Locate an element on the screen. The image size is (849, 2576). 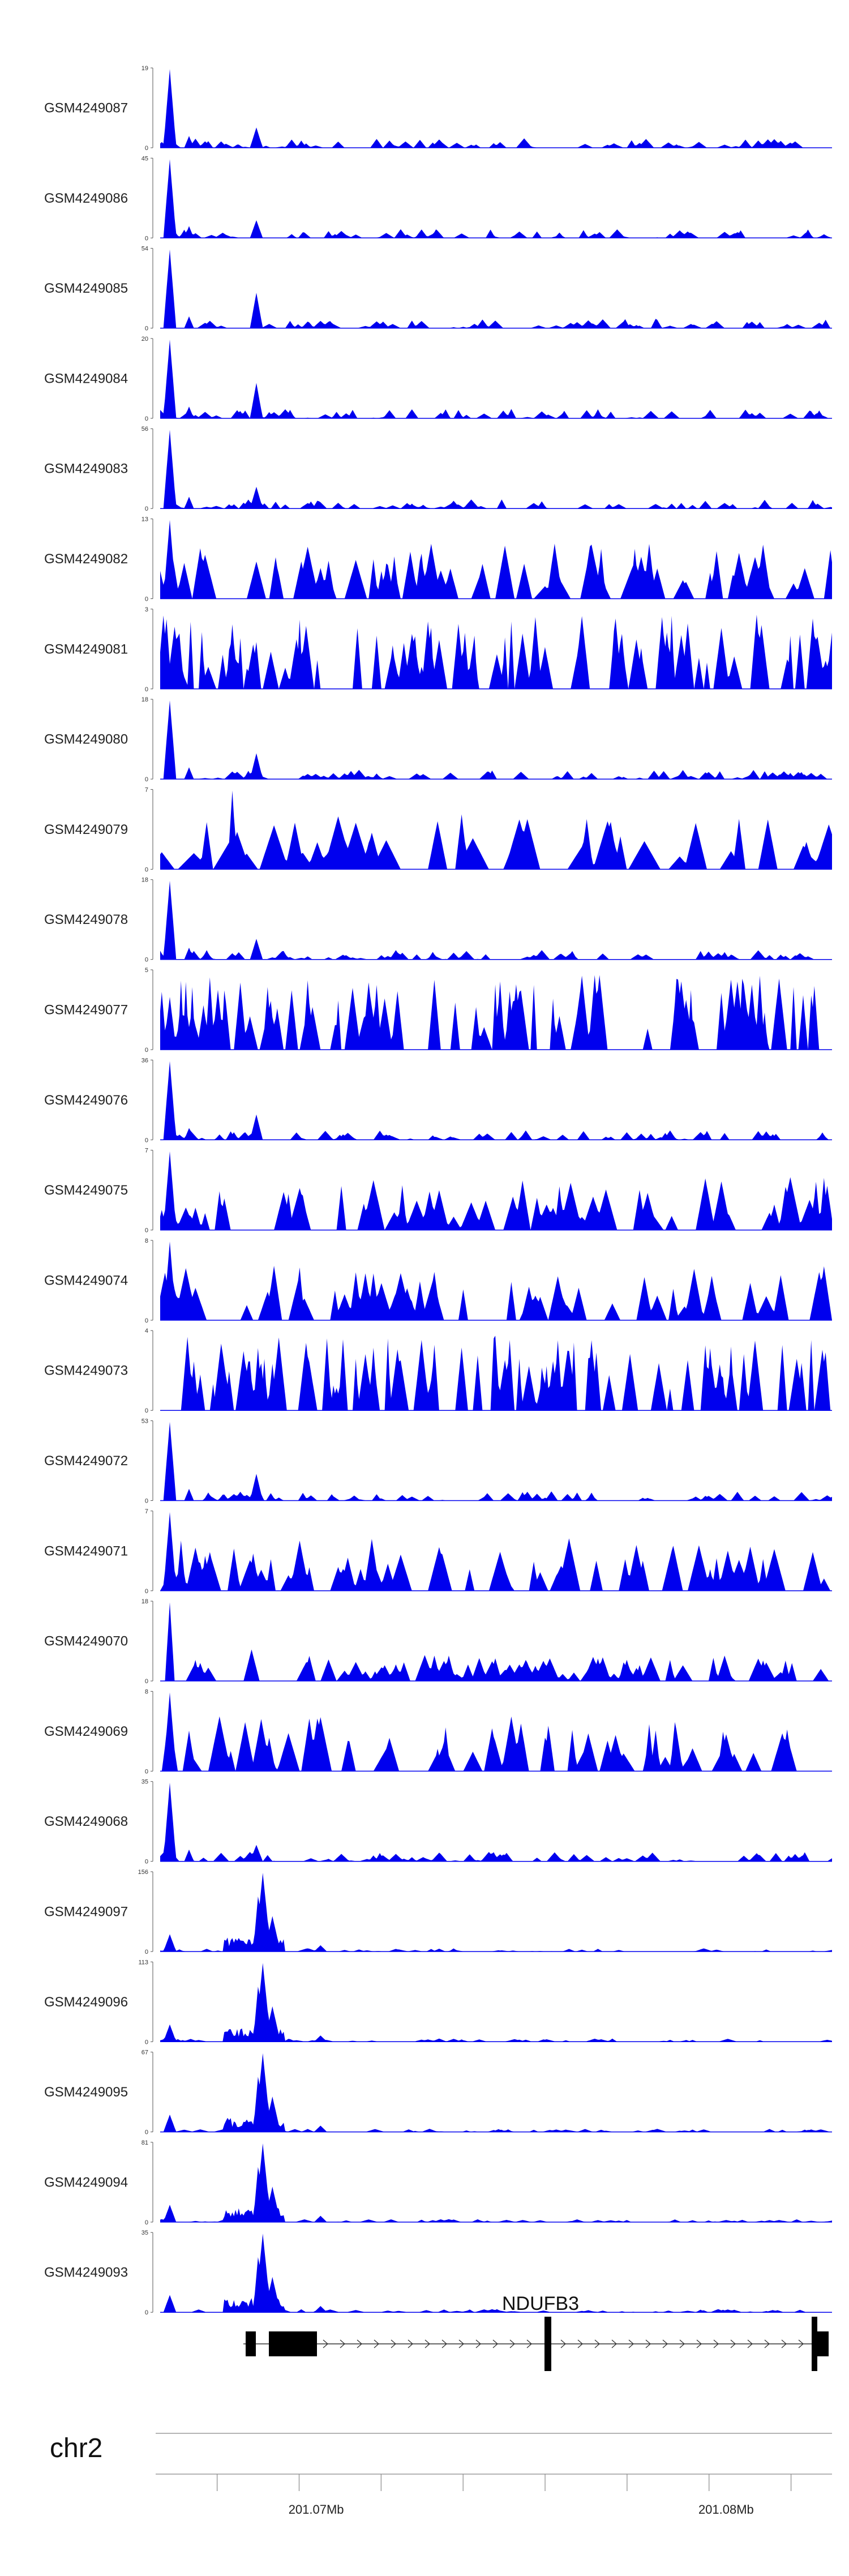
coverage-track: GSM4249083 56 0 is located at coordinates (438, 469).